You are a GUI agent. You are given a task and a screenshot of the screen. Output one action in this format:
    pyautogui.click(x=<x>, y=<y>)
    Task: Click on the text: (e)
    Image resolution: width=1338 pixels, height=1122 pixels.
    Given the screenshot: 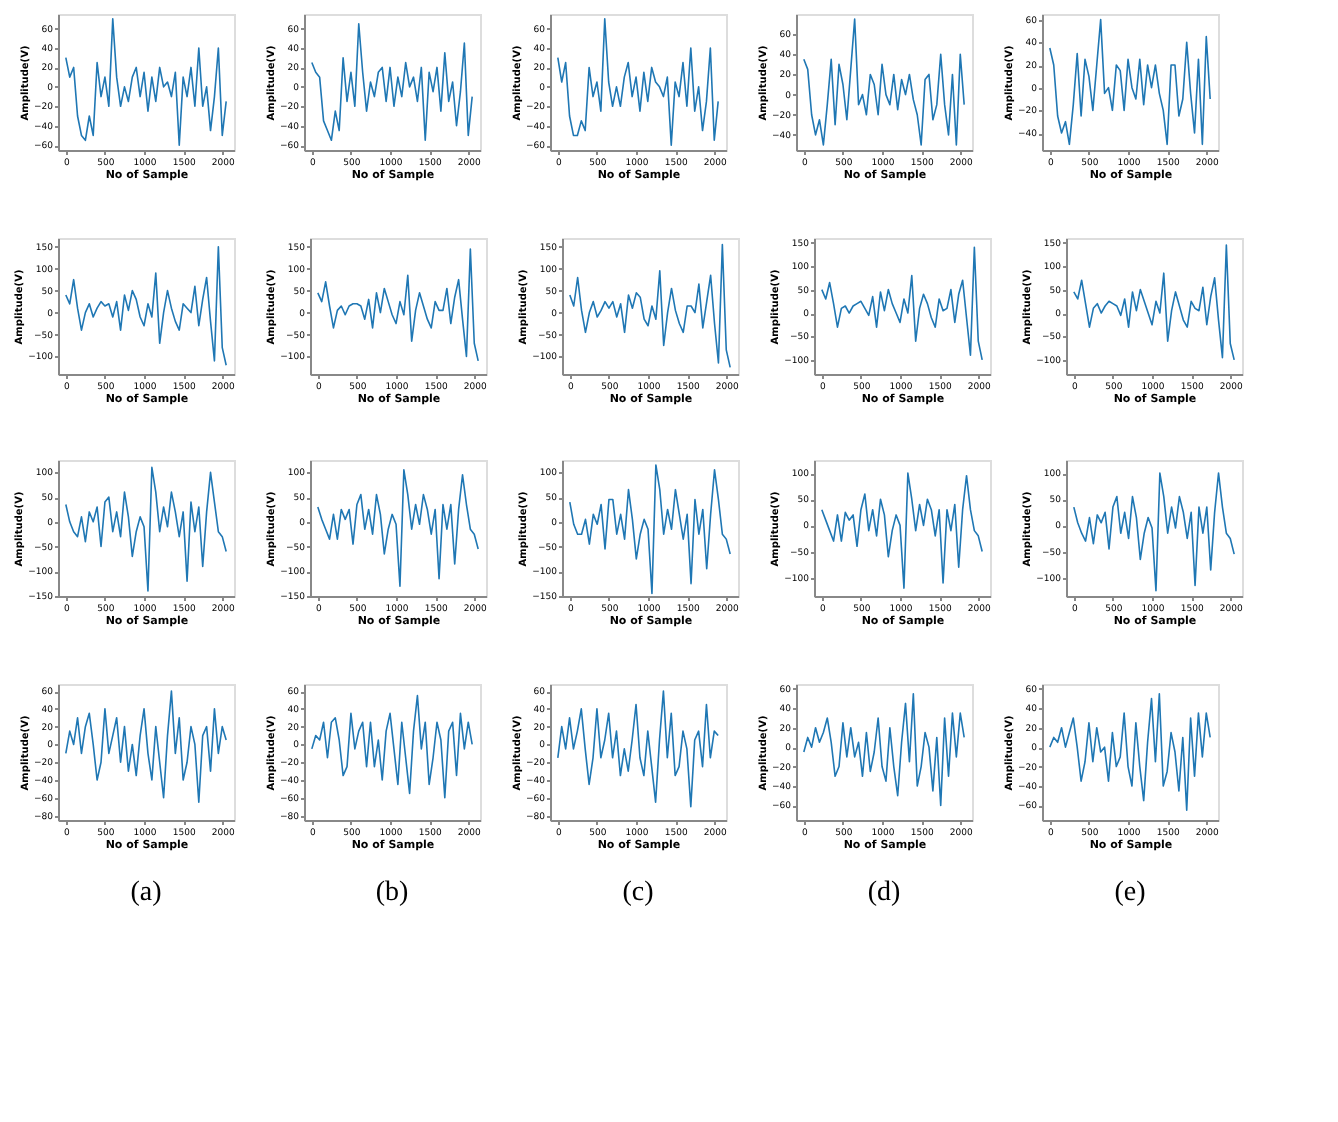 What is the action you would take?
    pyautogui.click(x=1130, y=893)
    